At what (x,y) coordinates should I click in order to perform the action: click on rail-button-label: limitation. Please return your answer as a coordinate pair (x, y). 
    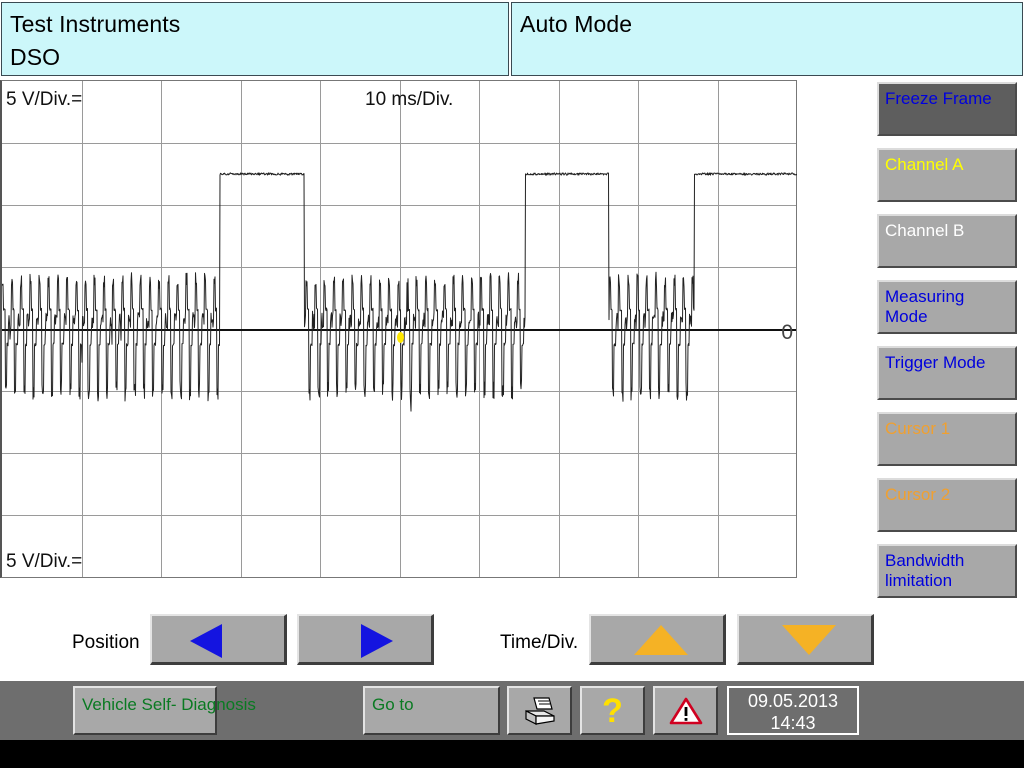
    Looking at the image, I should click on (919, 580).